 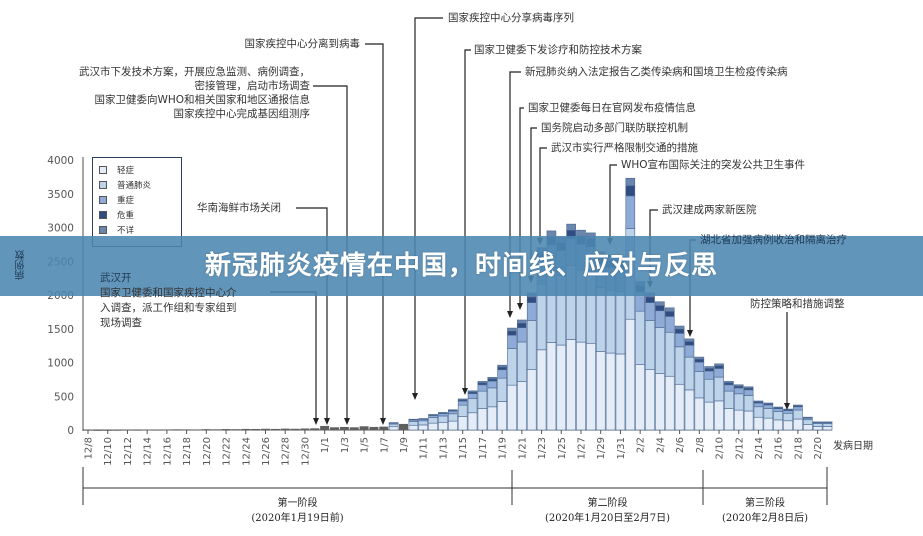 I want to click on bar-segment-1/18-3, so click(x=492, y=380).